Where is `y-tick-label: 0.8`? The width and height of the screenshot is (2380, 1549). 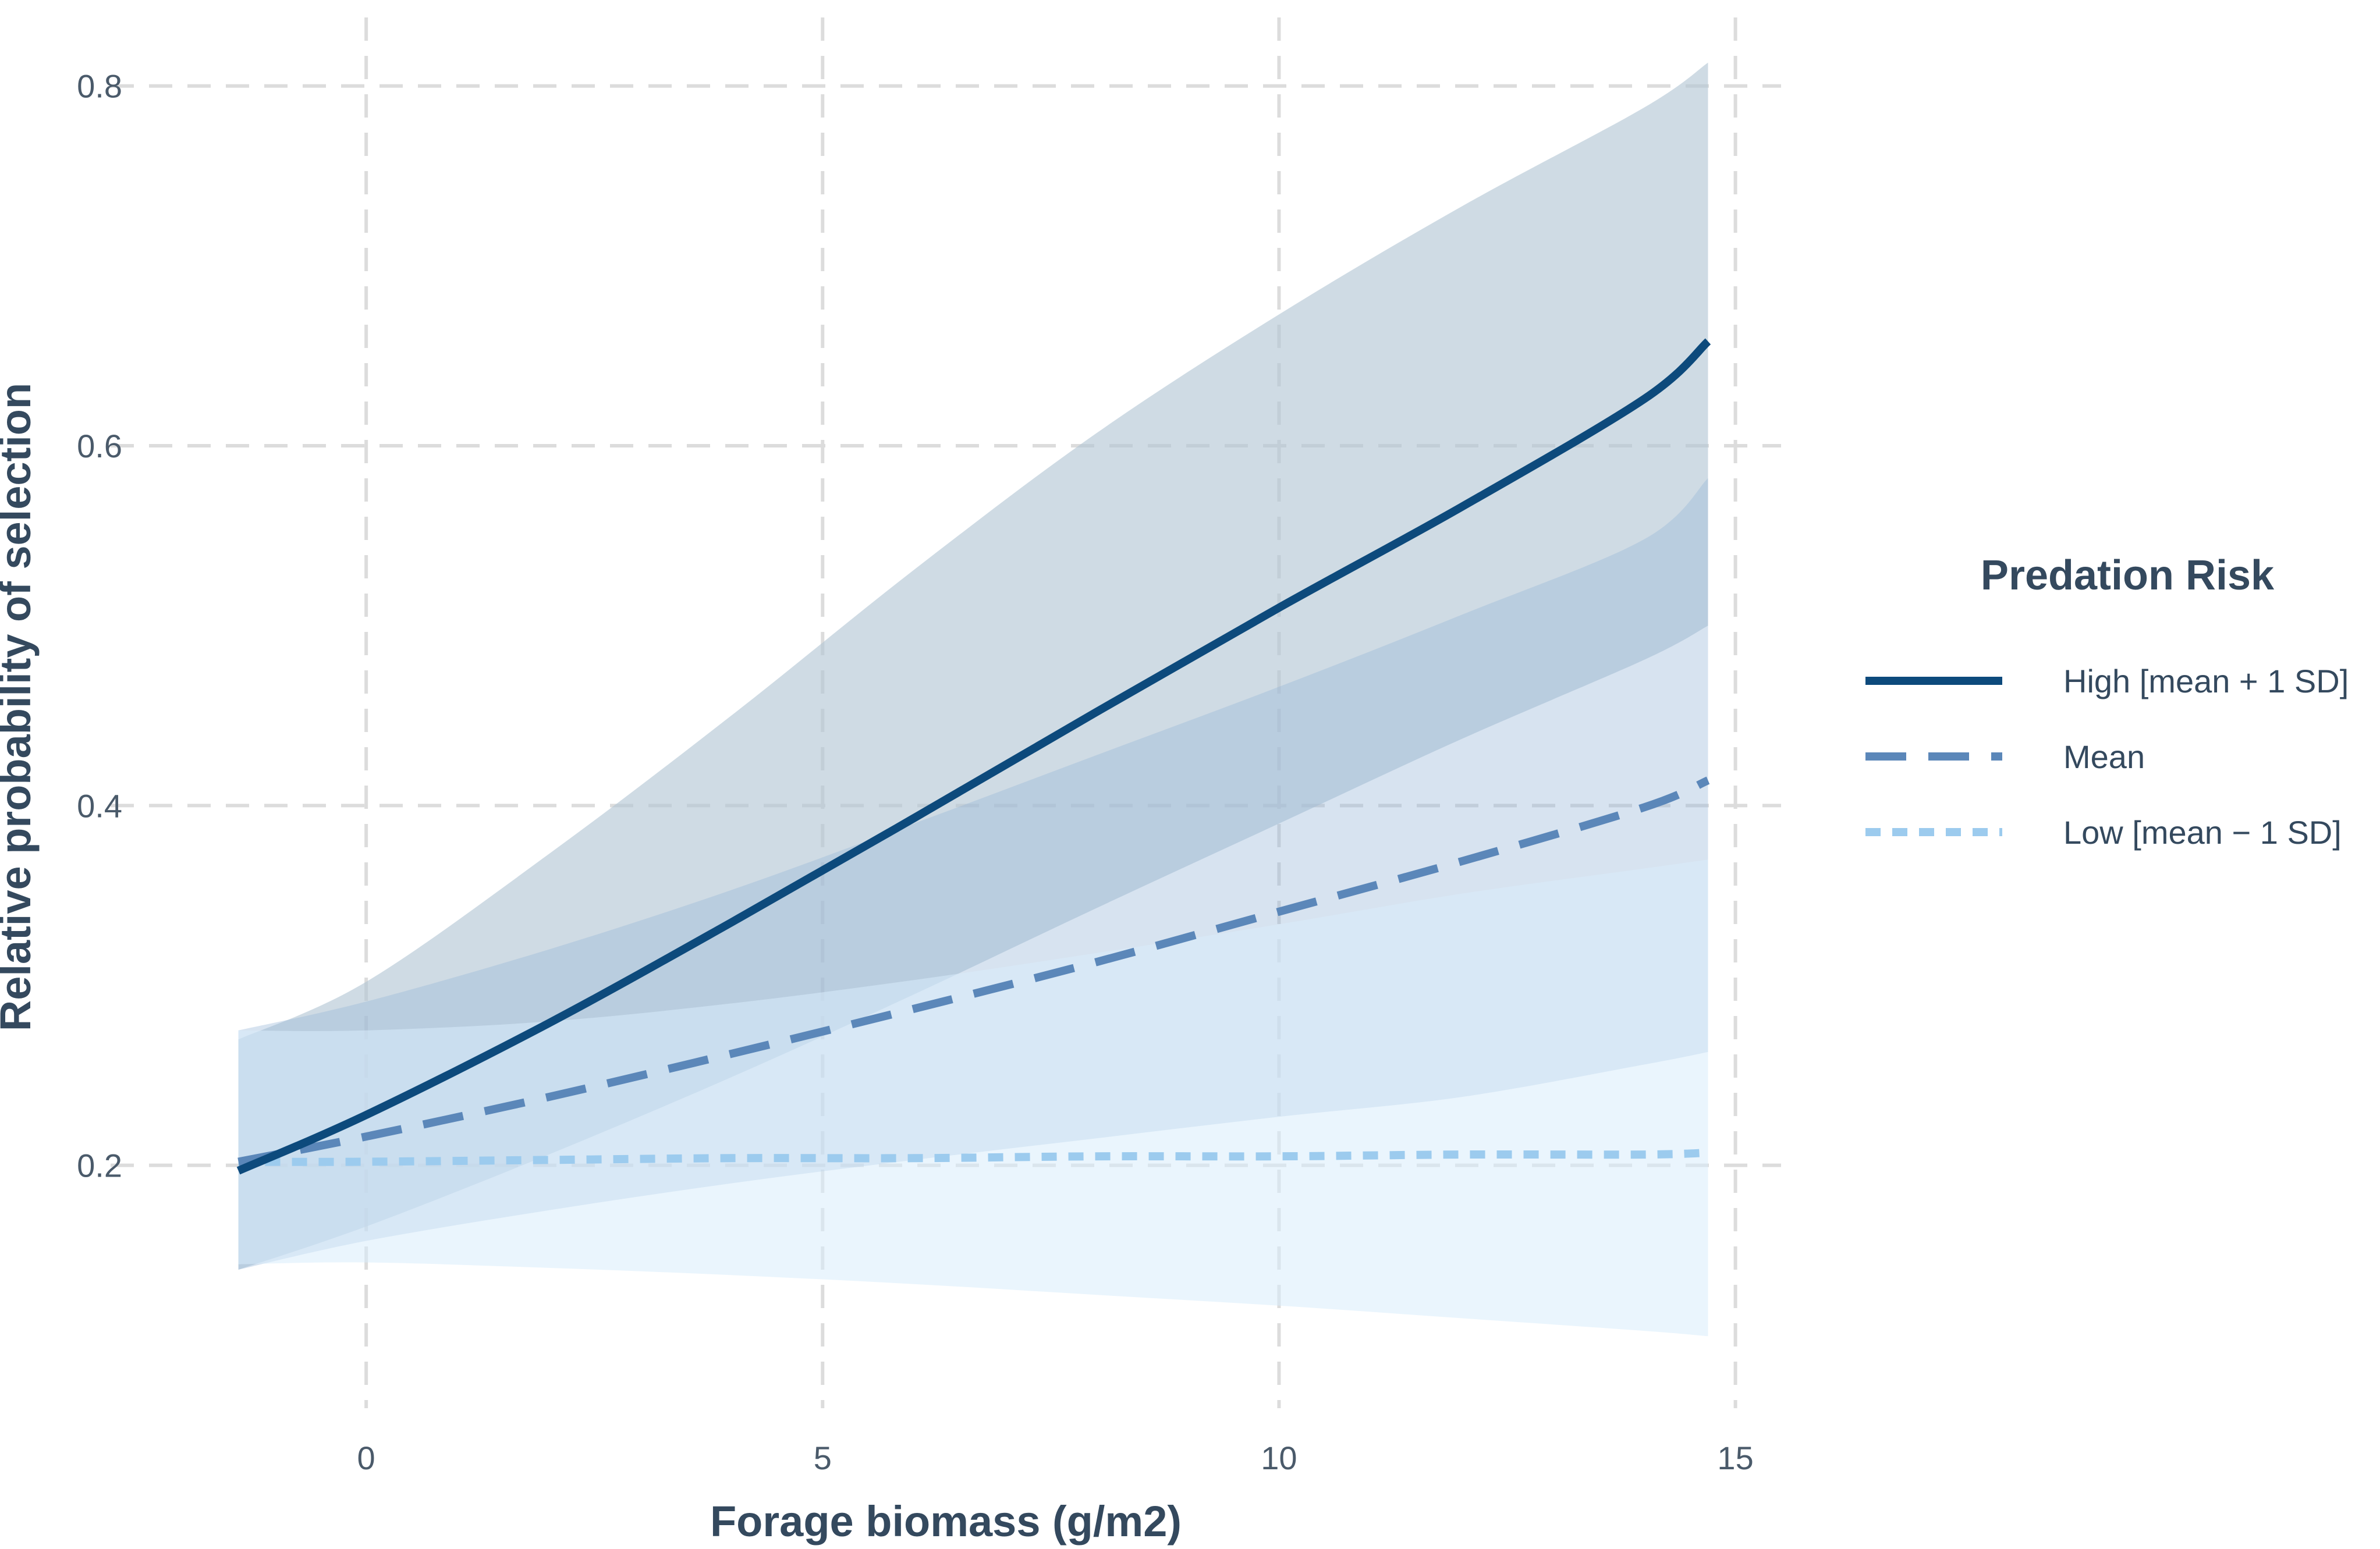 y-tick-label: 0.8 is located at coordinates (99, 86).